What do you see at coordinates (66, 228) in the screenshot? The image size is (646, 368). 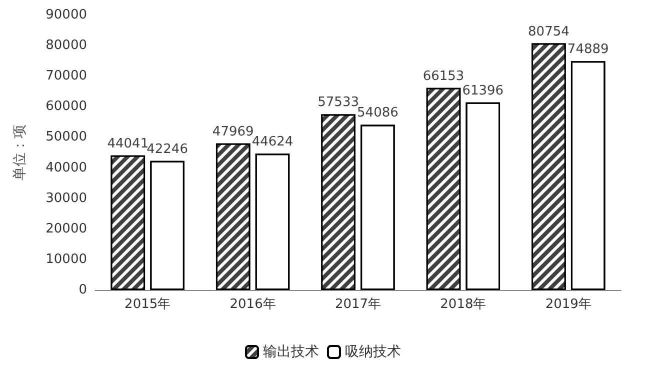 I see `y-tick-label: 20000` at bounding box center [66, 228].